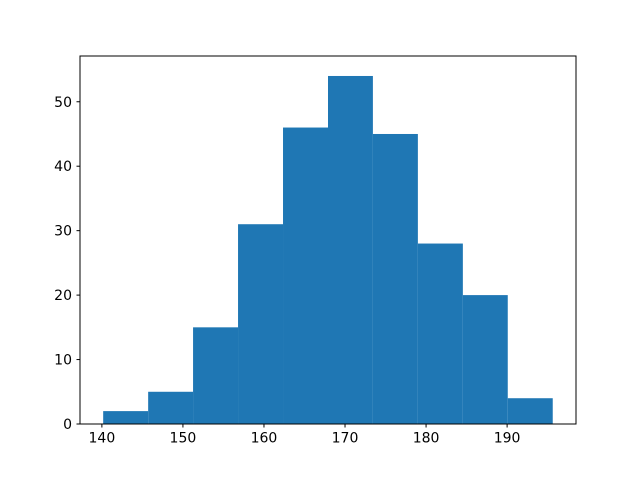  Describe the element at coordinates (63, 167) in the screenshot. I see `y-tick-label: 40` at that location.